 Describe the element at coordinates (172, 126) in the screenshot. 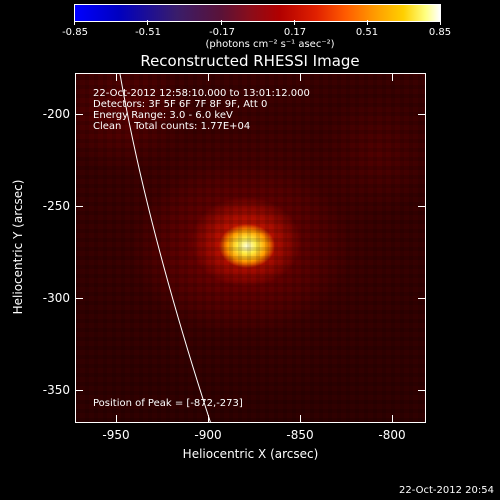

I see `info-clean: Clean Total counts: 1.77E+04` at that location.